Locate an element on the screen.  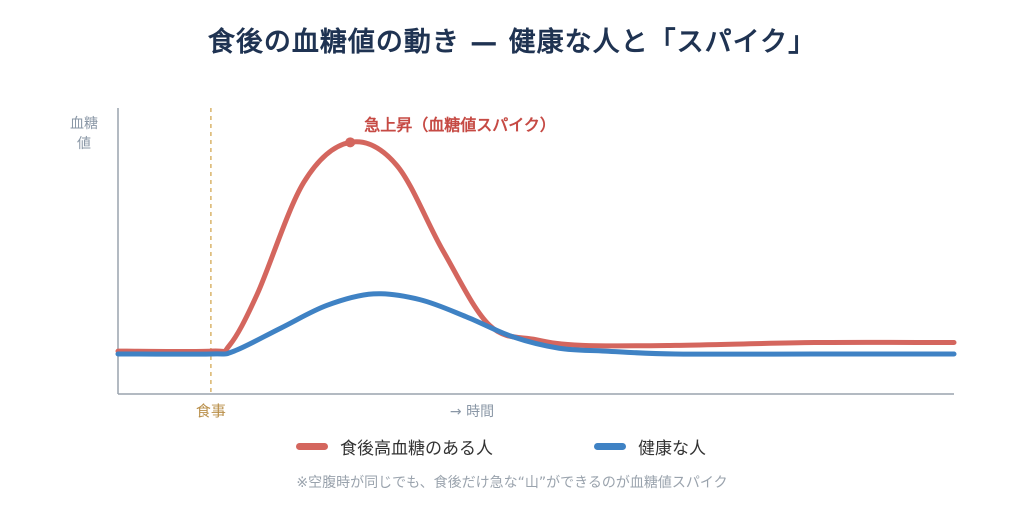
peak-point is located at coordinates (350, 142).